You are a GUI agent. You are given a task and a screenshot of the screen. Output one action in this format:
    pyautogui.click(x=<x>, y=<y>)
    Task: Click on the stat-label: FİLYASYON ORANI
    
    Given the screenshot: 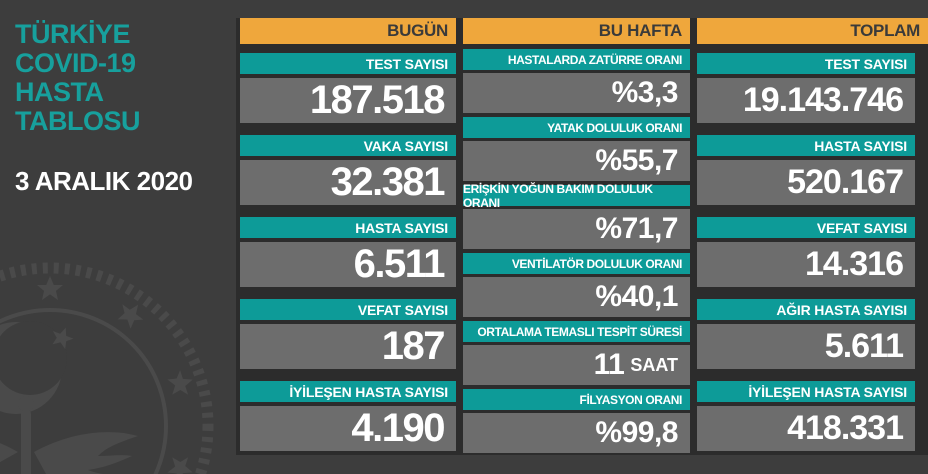 What is the action you would take?
    pyautogui.click(x=576, y=399)
    